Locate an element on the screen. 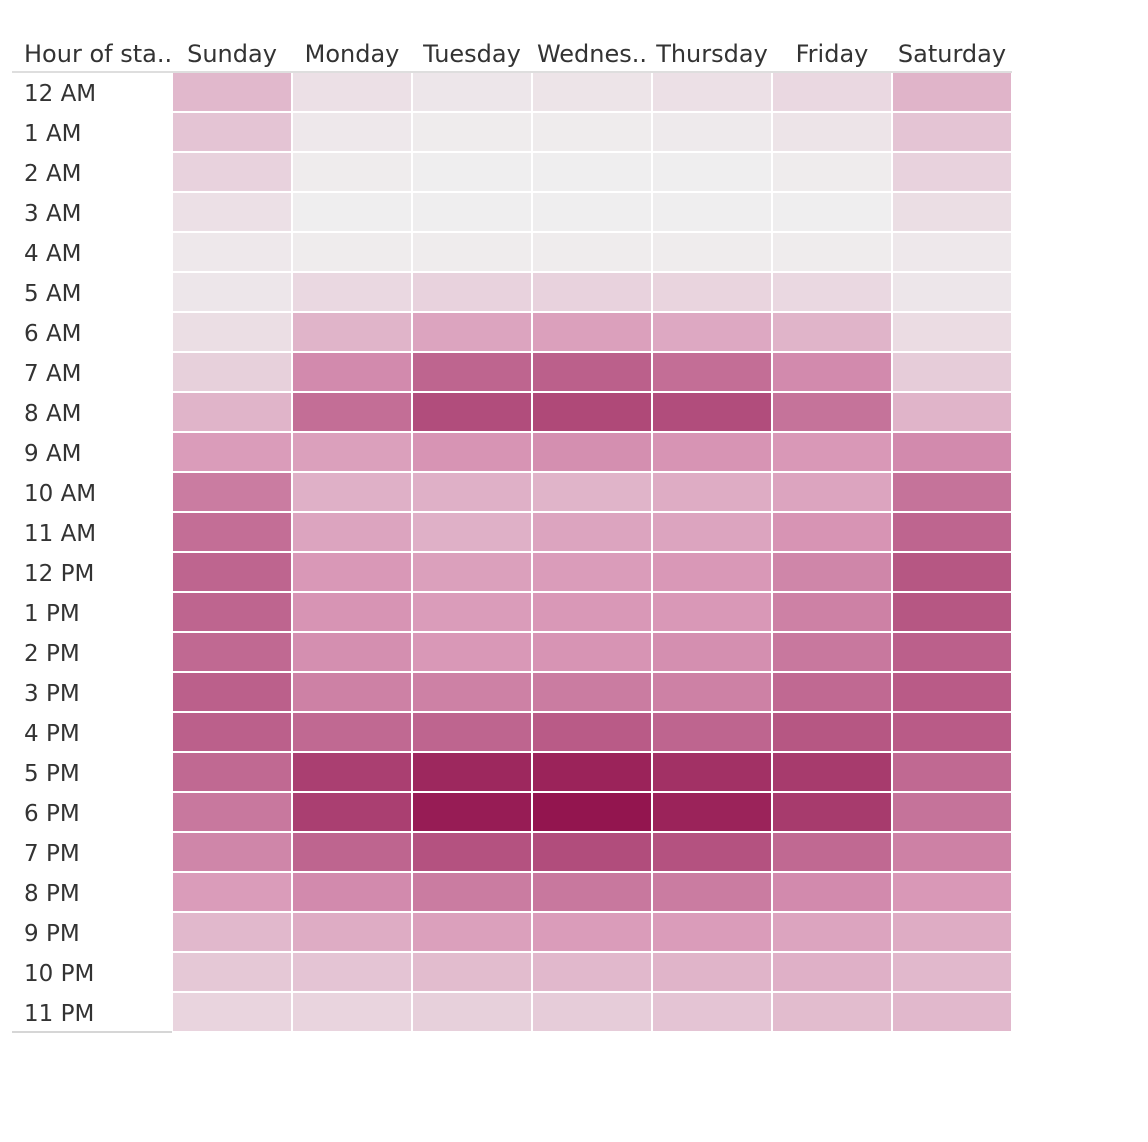 The height and width of the screenshot is (1142, 1148). column-header: Saturday is located at coordinates (952, 54).